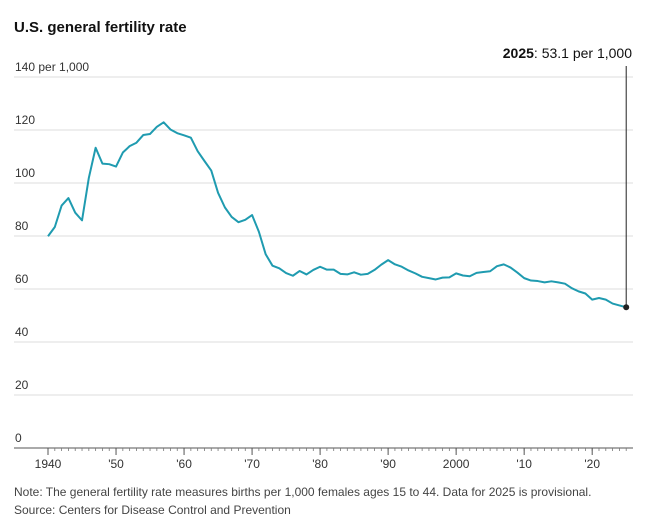 Image resolution: width=652 pixels, height=531 pixels. What do you see at coordinates (100, 27) in the screenshot?
I see `chart-title: U.S. general fertility rate` at bounding box center [100, 27].